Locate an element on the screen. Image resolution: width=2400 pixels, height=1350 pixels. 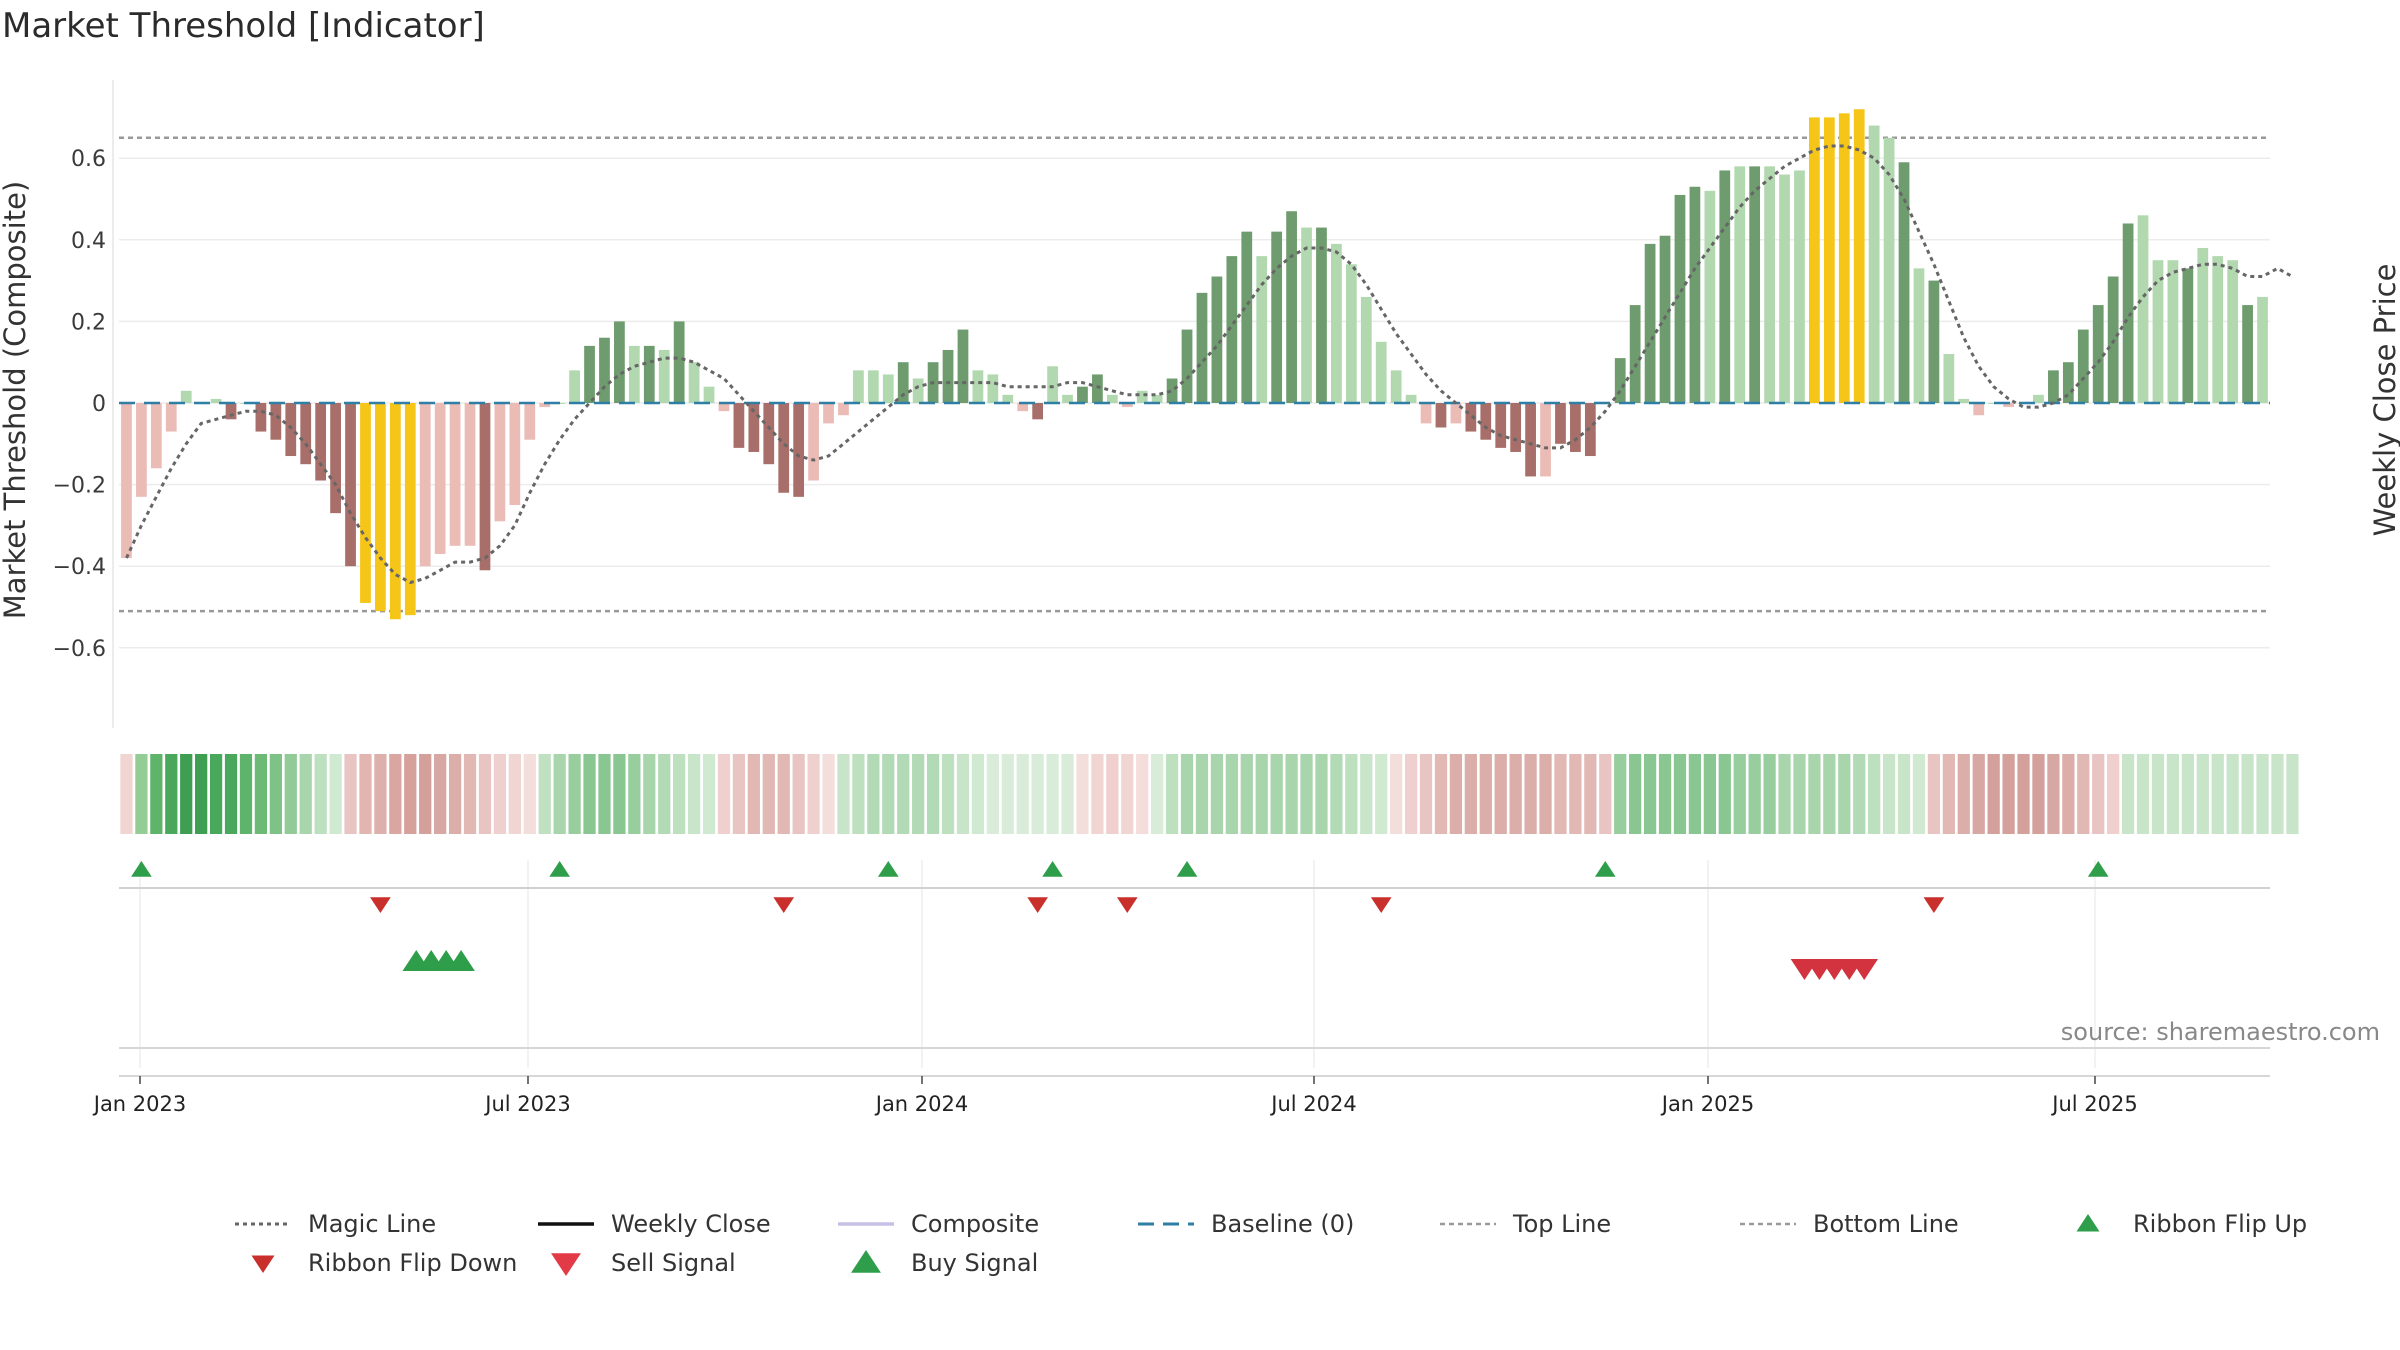
legend-label: Baseline (0) is located at coordinates (1282, 1224).